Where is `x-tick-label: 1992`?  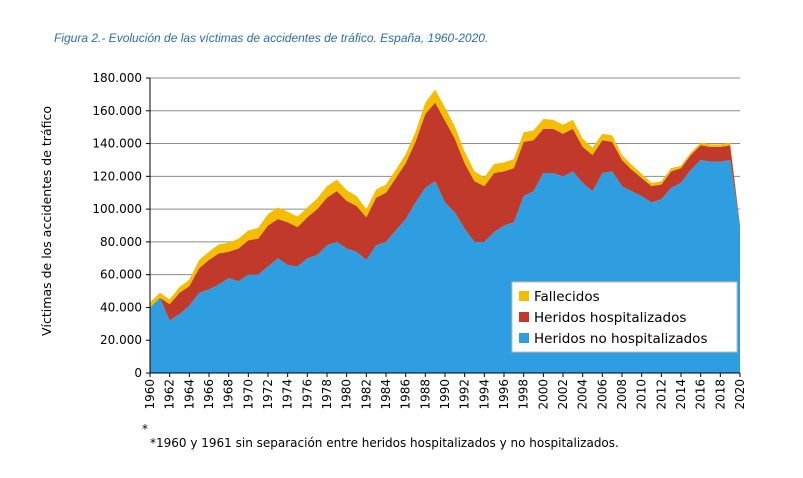
x-tick-label: 1992 is located at coordinates (465, 394).